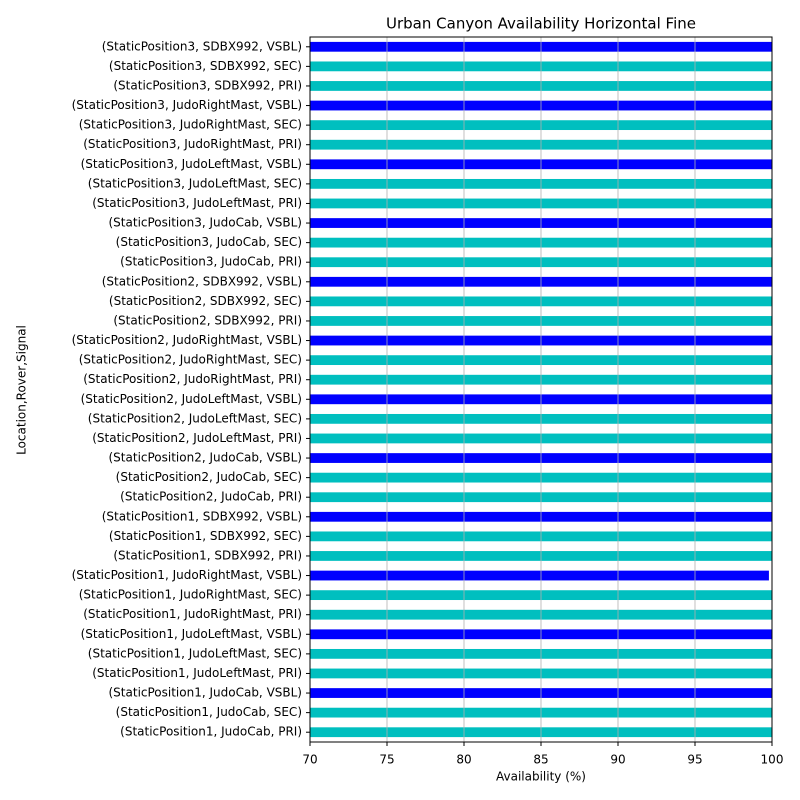  I want to click on y-tick-label: (StaticPosition1, JudoRightMast, PRI), so click(192, 614).